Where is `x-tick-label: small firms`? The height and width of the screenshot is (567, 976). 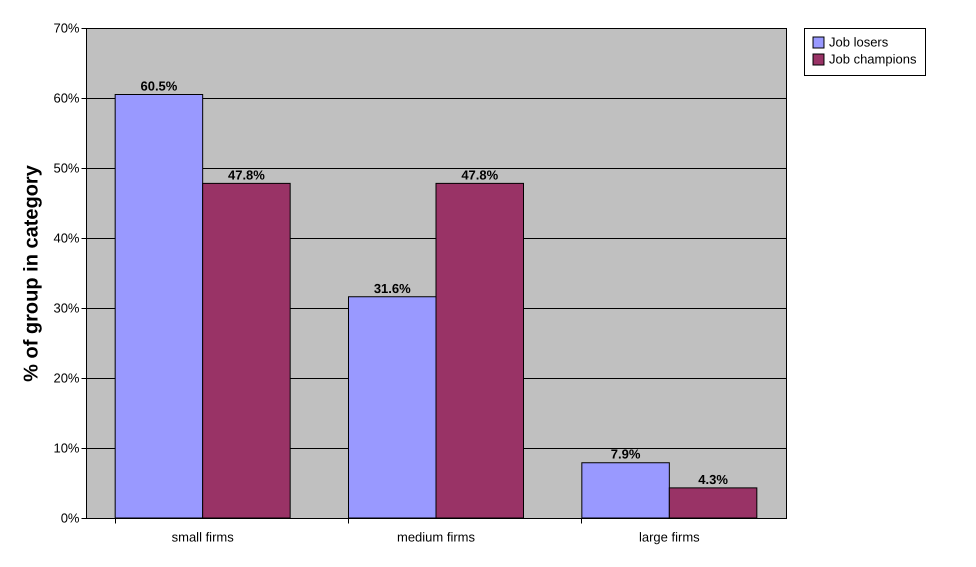 x-tick-label: small firms is located at coordinates (203, 537).